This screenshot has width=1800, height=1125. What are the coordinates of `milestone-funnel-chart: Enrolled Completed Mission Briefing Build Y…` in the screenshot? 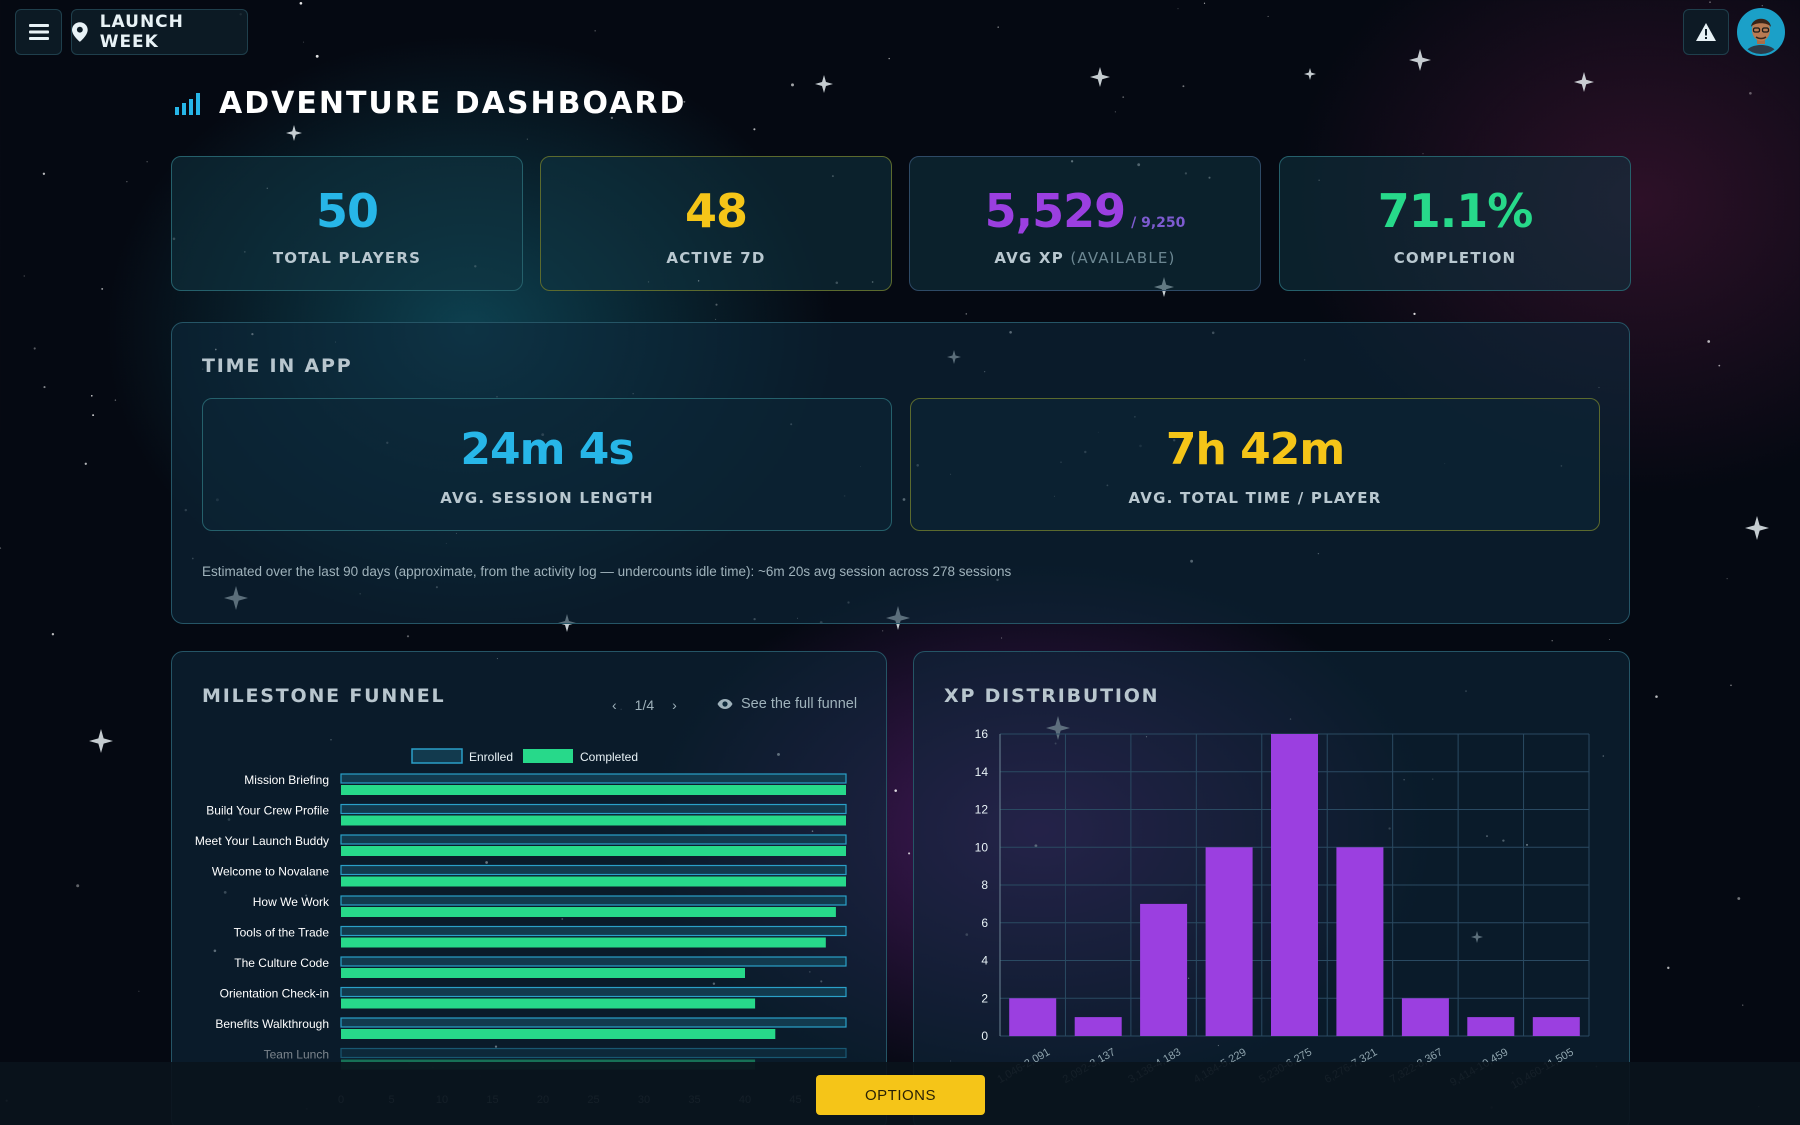 It's located at (521, 927).